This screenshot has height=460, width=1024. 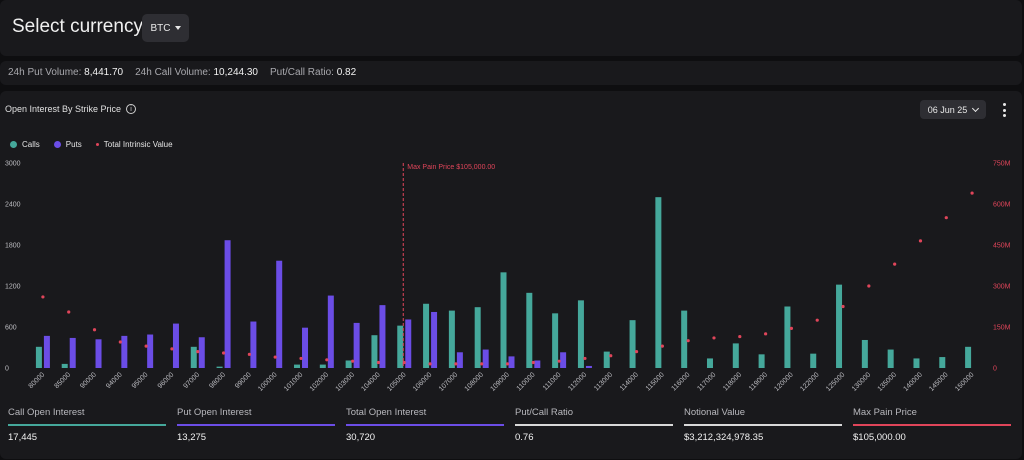 I want to click on y-right-tick-label: 150M, so click(x=1002, y=328).